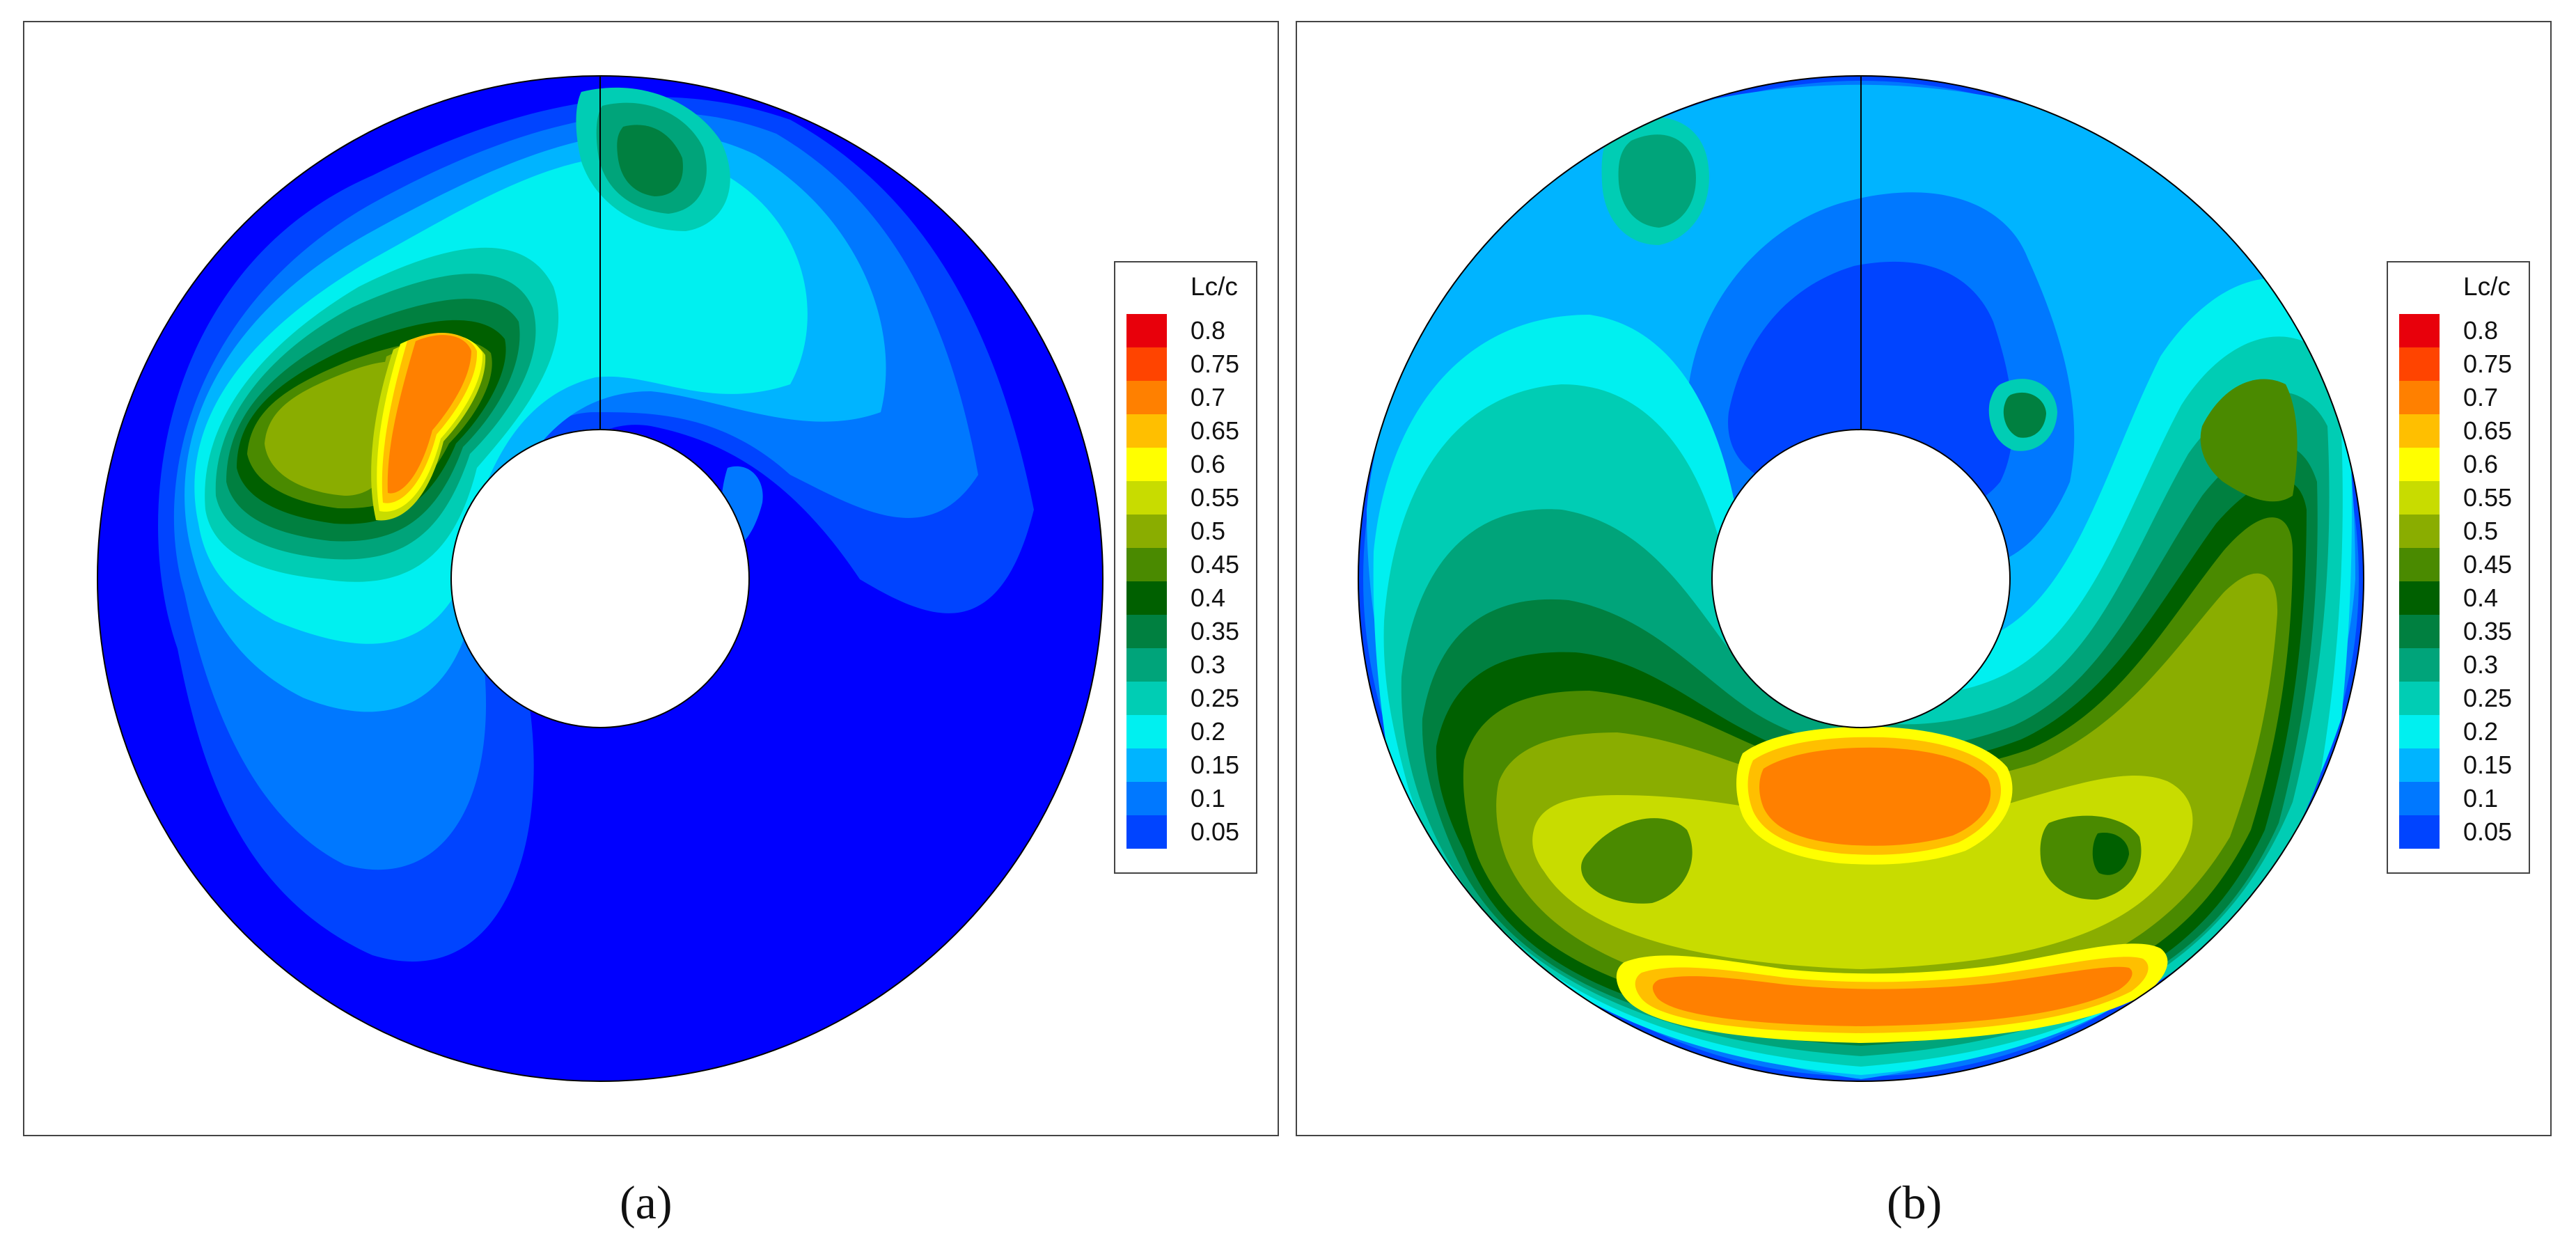 This screenshot has height=1256, width=2576. Describe the element at coordinates (1214, 287) in the screenshot. I see `legend-title-a: Lc/c` at that location.